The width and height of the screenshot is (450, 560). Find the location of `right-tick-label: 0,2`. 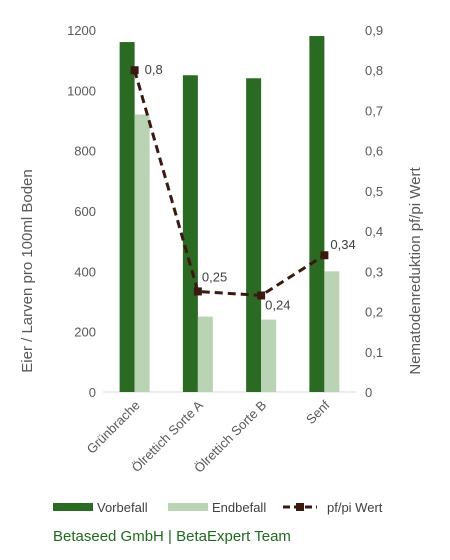

right-tick-label: 0,2 is located at coordinates (374, 312).